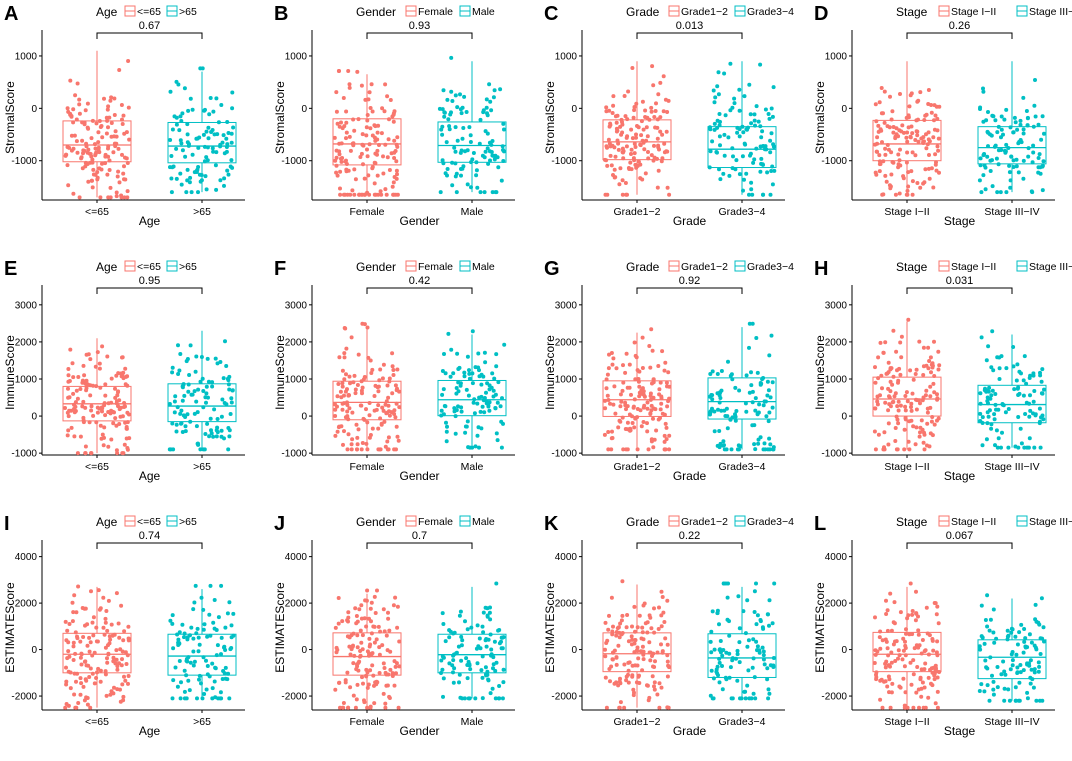  Describe the element at coordinates (296, 305) in the screenshot. I see `y-tick-label: 3000` at that location.